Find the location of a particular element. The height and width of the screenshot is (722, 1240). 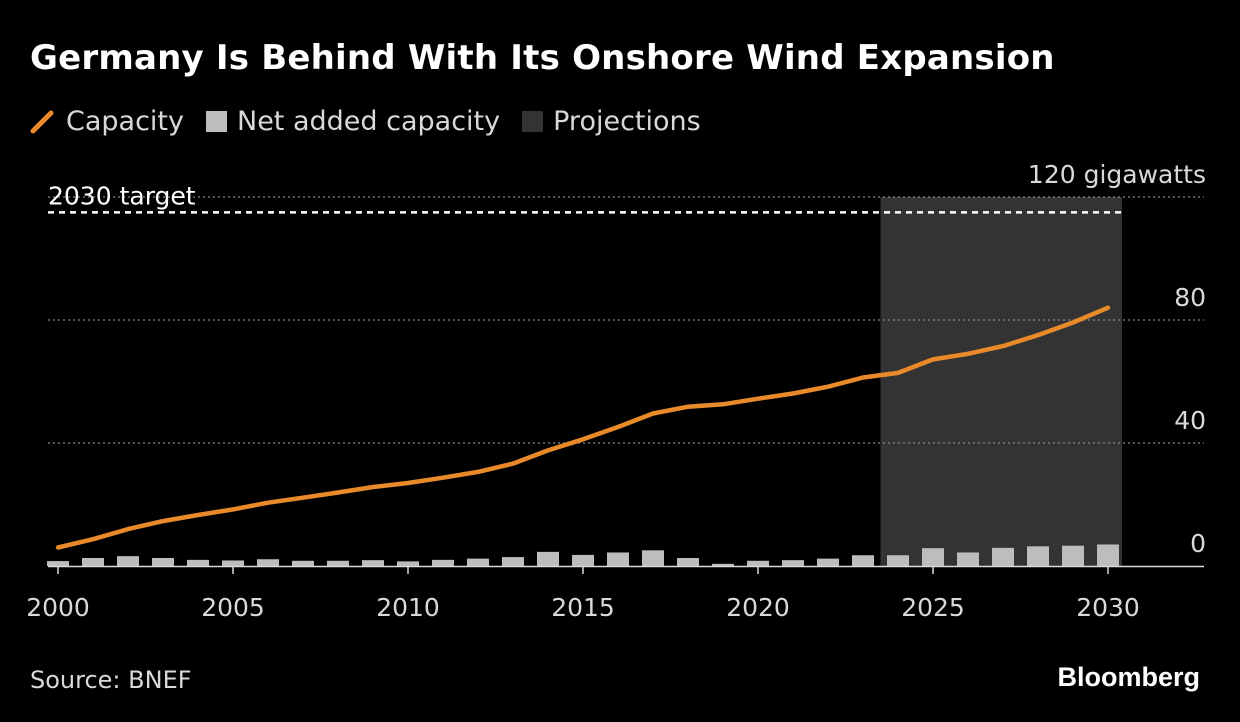

legend-item-net-added: Net added capacity is located at coordinates (353, 121).